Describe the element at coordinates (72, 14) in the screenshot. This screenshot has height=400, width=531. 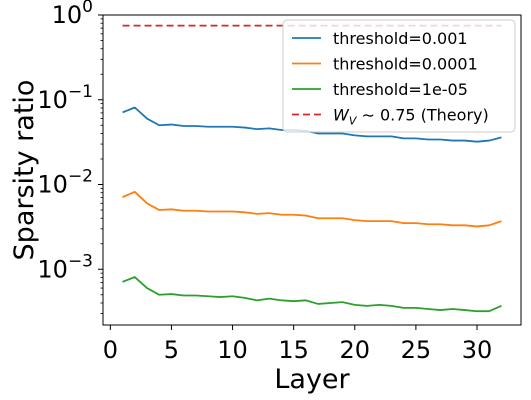
I see `y-tick-label: 10⁰` at that location.